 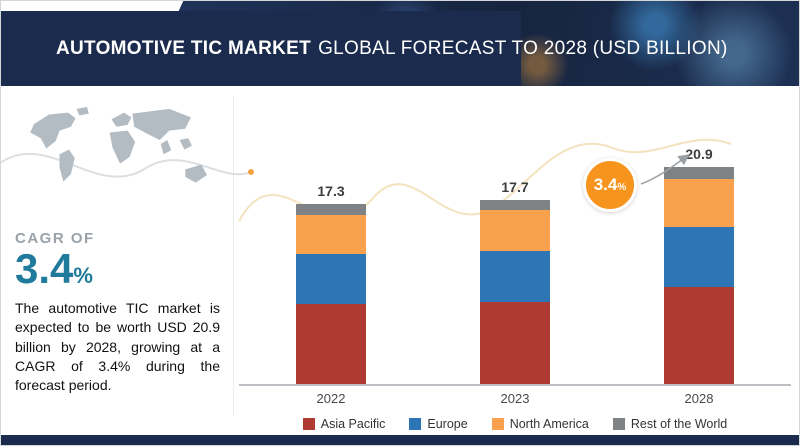 What do you see at coordinates (549, 424) in the screenshot?
I see `legend-label: North America` at bounding box center [549, 424].